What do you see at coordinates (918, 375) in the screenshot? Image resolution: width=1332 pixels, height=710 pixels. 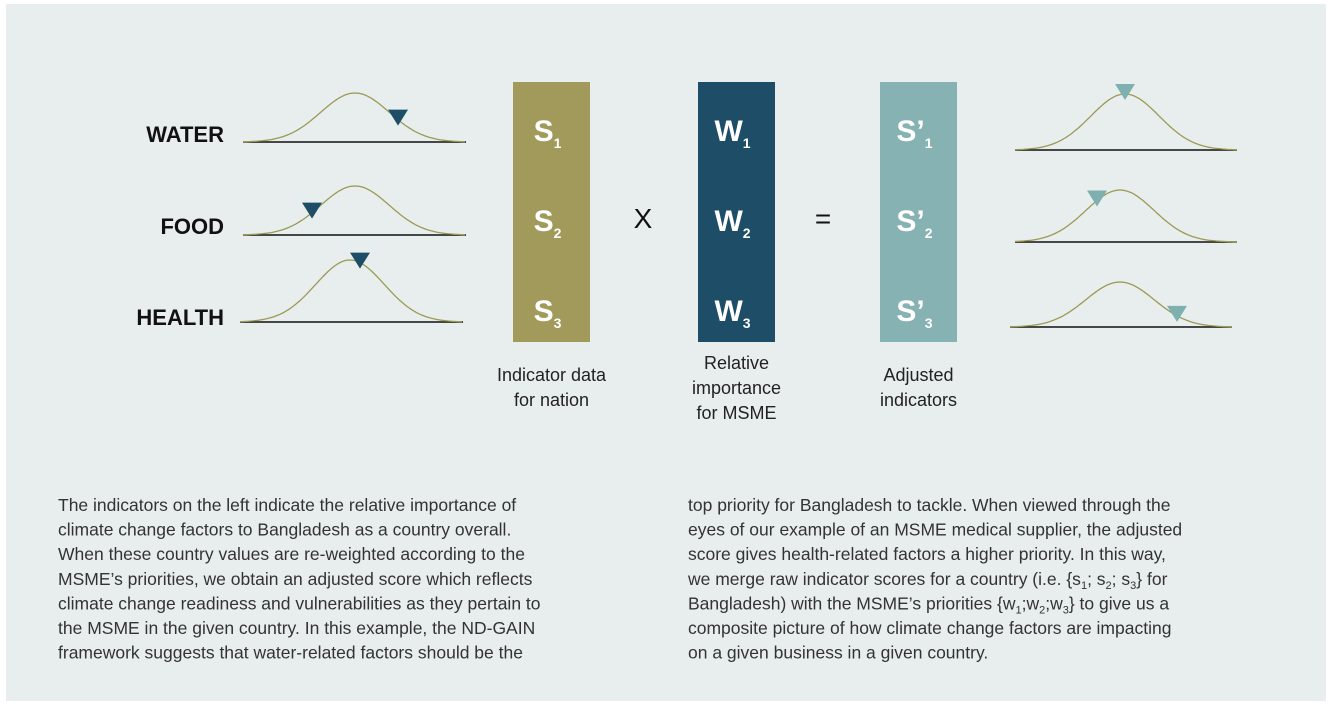 I see `column-caption: Adjusted` at bounding box center [918, 375].